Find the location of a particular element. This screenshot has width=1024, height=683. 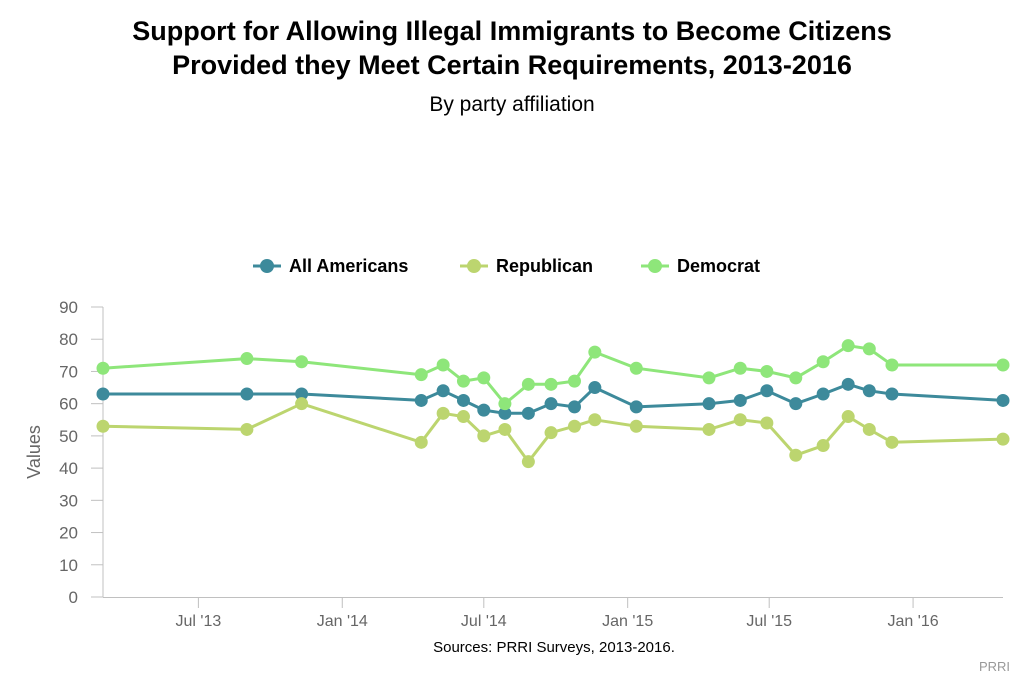

series-markers-republican is located at coordinates (553, 433).